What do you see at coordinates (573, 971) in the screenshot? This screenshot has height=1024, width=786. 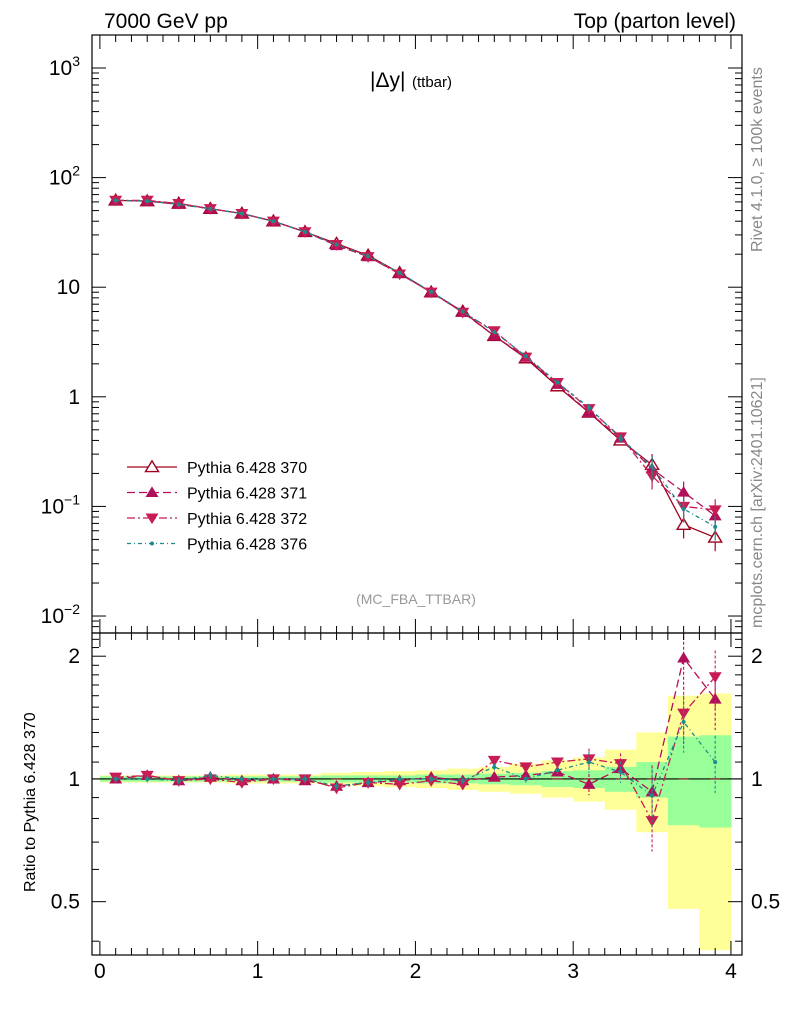 I see `x-tick-label: 3` at bounding box center [573, 971].